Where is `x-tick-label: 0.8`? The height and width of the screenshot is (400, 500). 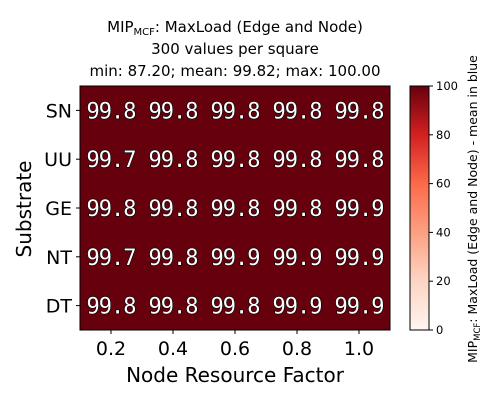
x-tick-label: 0.8 is located at coordinates (297, 349).